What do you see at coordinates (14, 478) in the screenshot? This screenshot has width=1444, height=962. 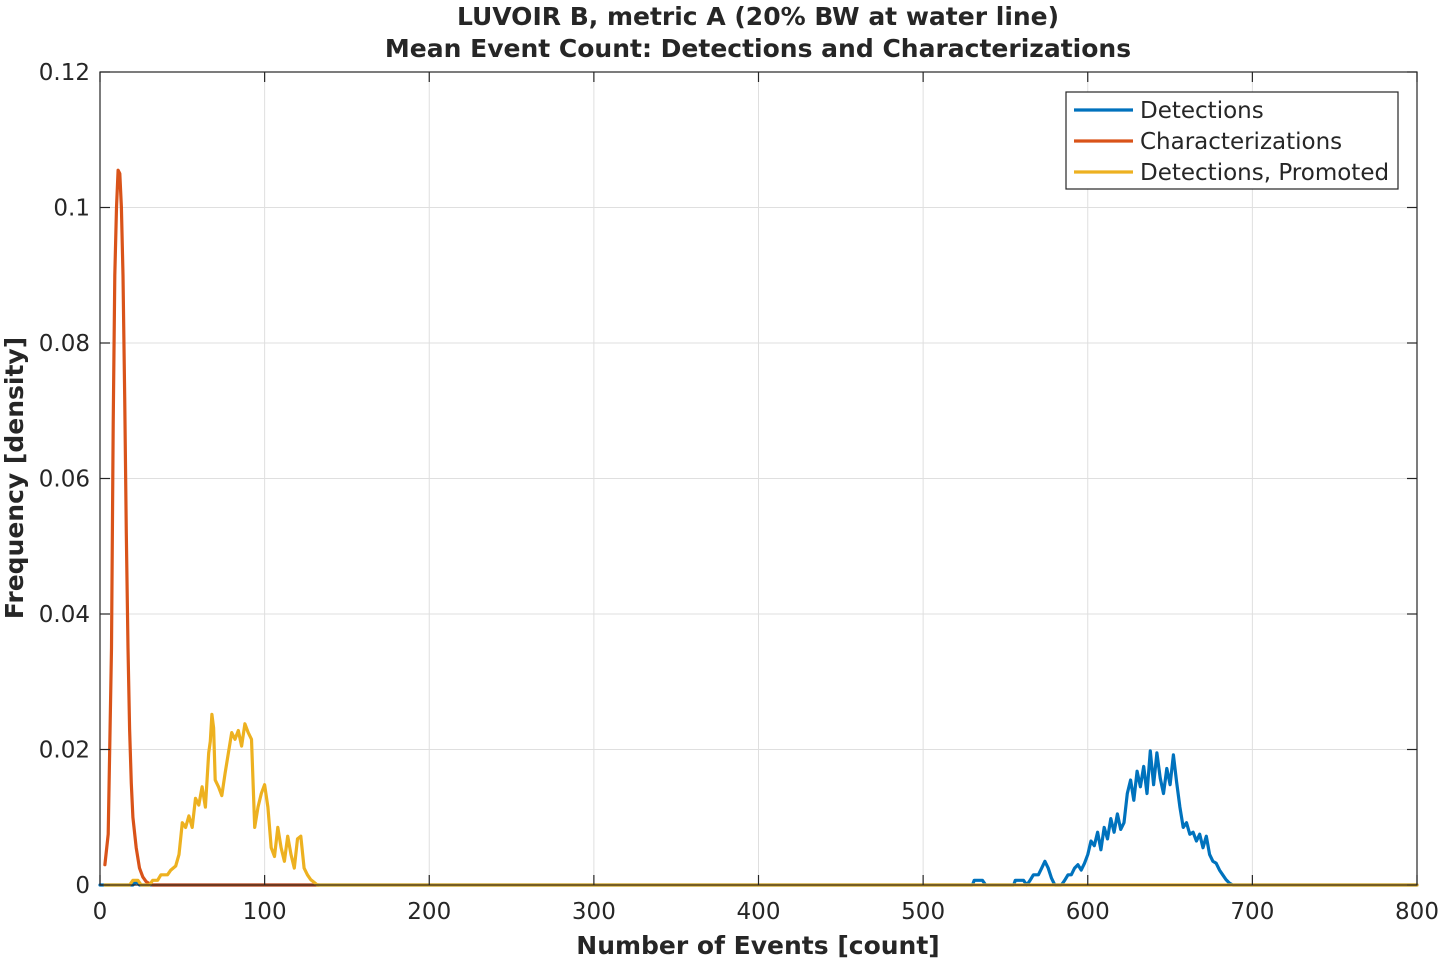 I see `y-axis-label: Frequency [density]` at bounding box center [14, 478].